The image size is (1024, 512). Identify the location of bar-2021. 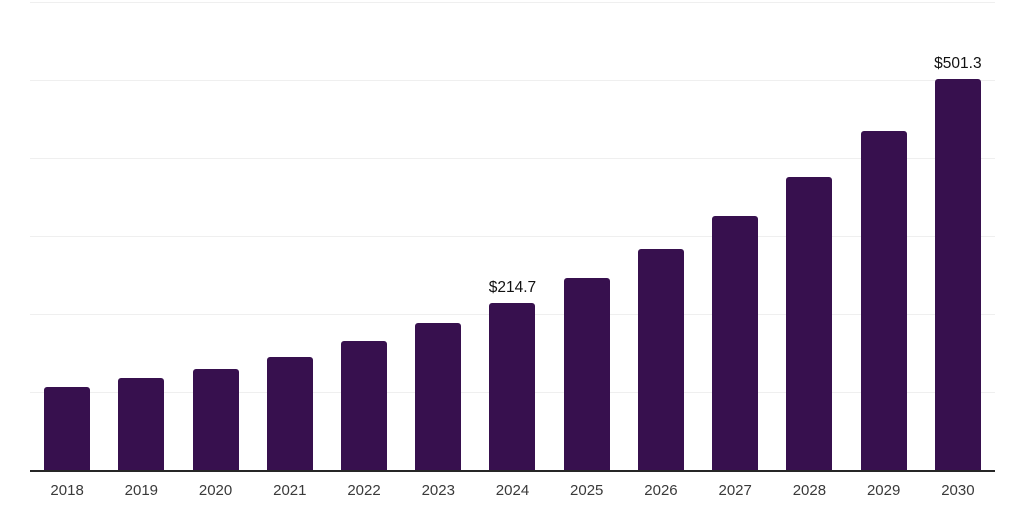
(289, 413).